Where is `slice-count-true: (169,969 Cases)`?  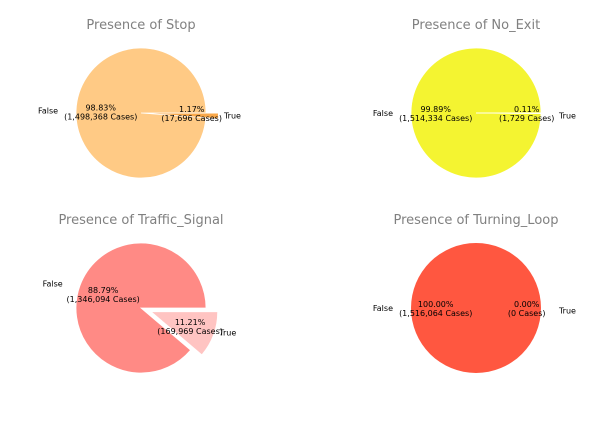 slice-count-true: (169,969 Cases) is located at coordinates (190, 331).